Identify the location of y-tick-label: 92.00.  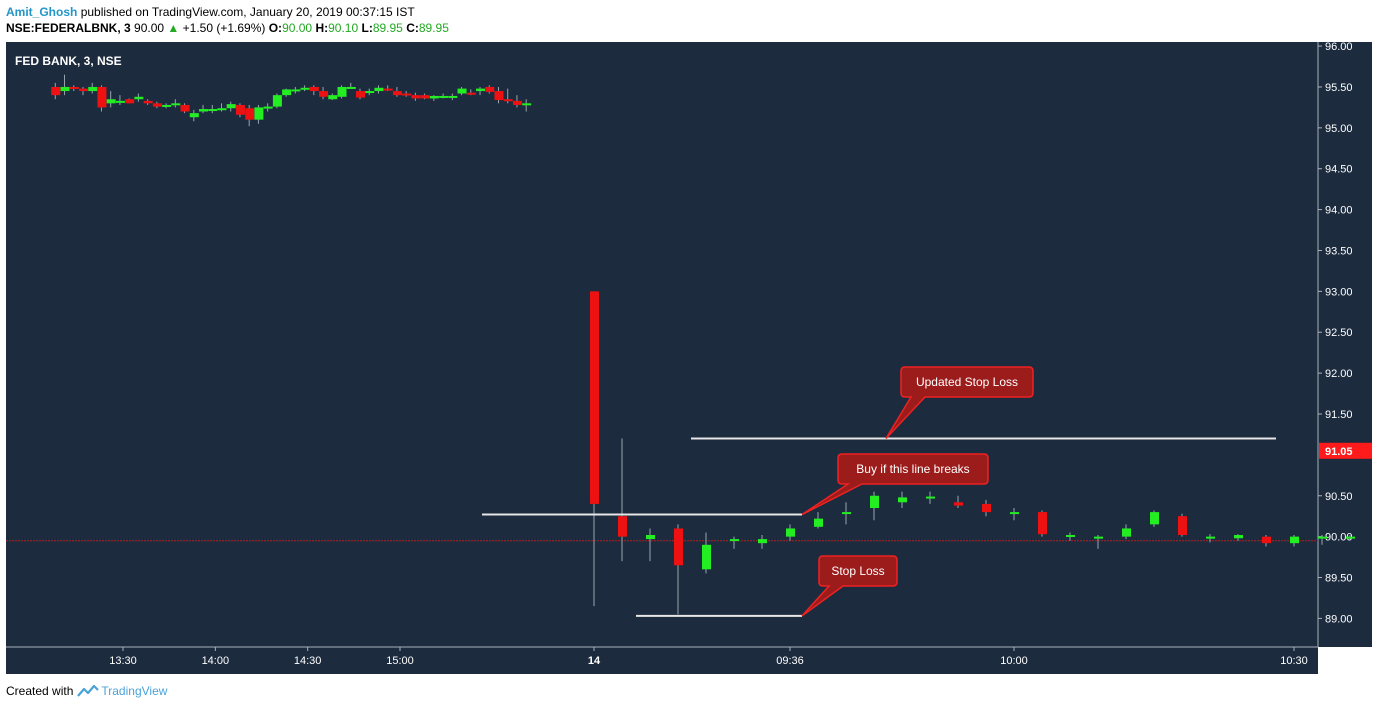
(1339, 374).